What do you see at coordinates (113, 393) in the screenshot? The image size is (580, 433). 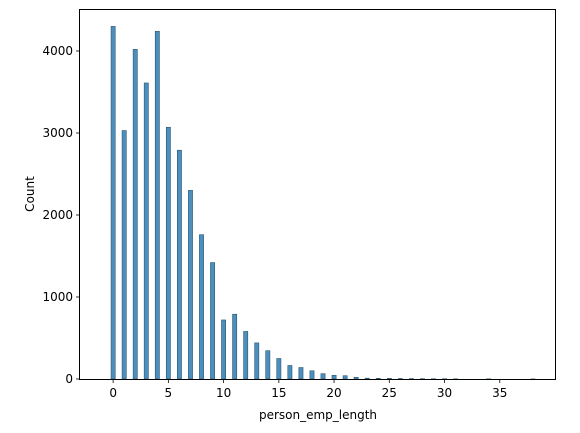 I see `x-tick-label: 0` at bounding box center [113, 393].